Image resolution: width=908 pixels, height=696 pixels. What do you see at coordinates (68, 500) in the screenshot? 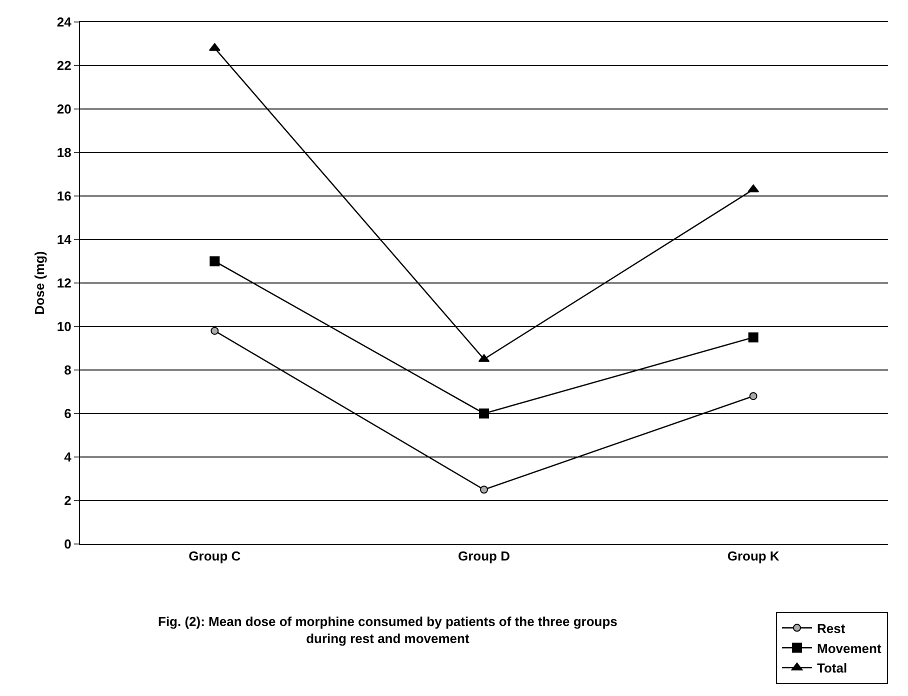
I see `y-tick-label: 2` at bounding box center [68, 500].